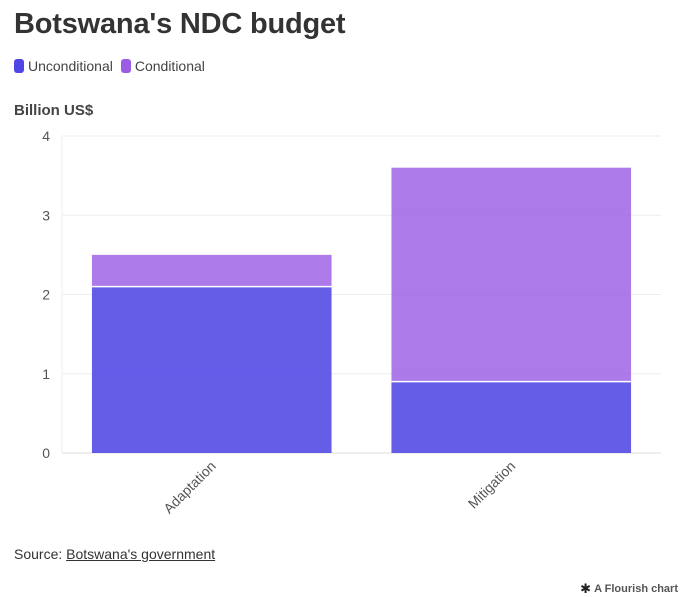  What do you see at coordinates (19, 66) in the screenshot?
I see `legend-swatch-unconditional` at bounding box center [19, 66].